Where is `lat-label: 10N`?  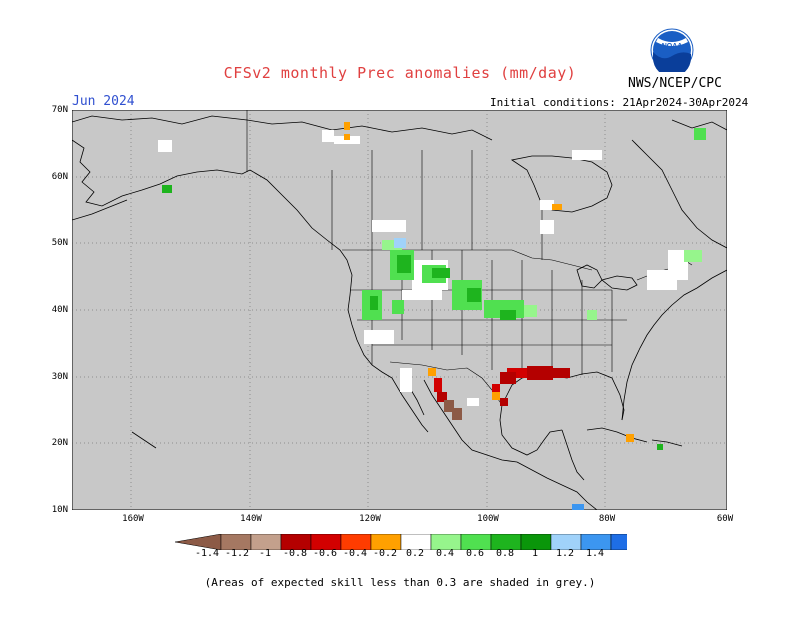 lat-label: 10N is located at coordinates (59, 510).